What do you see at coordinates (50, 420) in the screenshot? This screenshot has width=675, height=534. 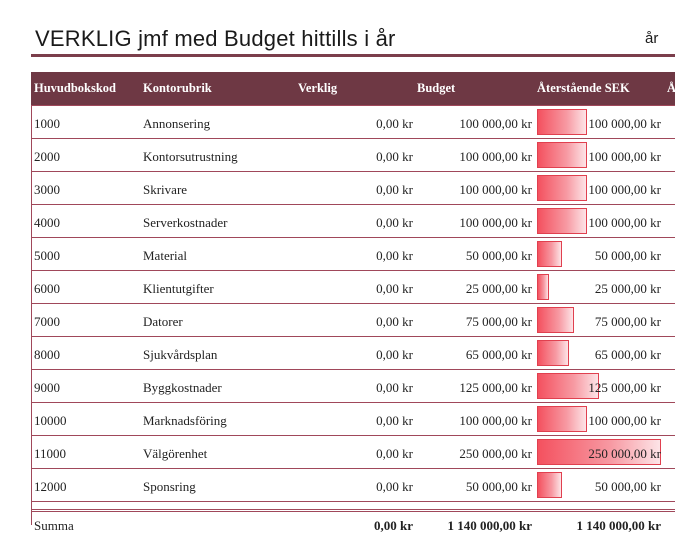 I see `cell-code: 10000` at bounding box center [50, 420].